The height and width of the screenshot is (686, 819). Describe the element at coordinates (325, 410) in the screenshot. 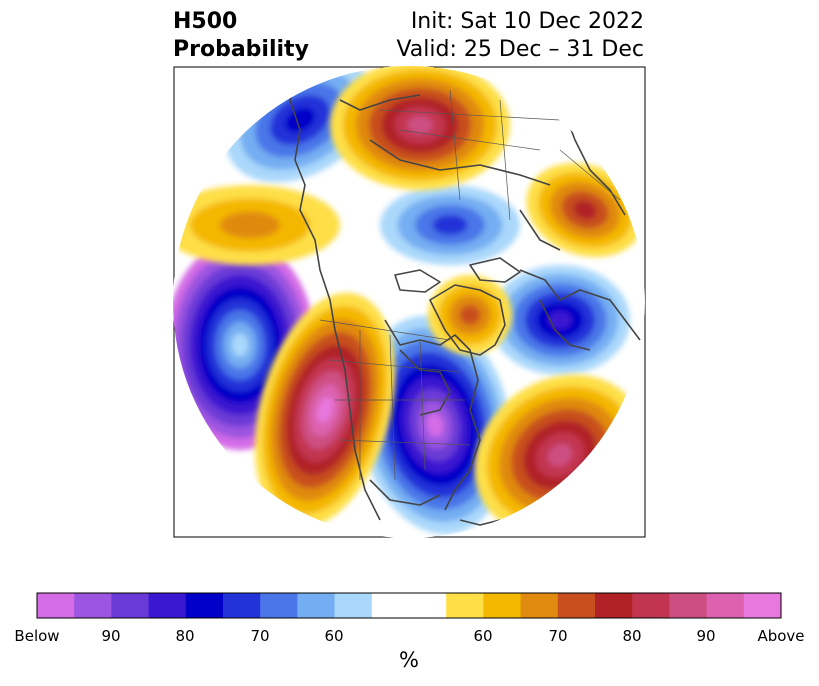

I see `above-western-us` at that location.